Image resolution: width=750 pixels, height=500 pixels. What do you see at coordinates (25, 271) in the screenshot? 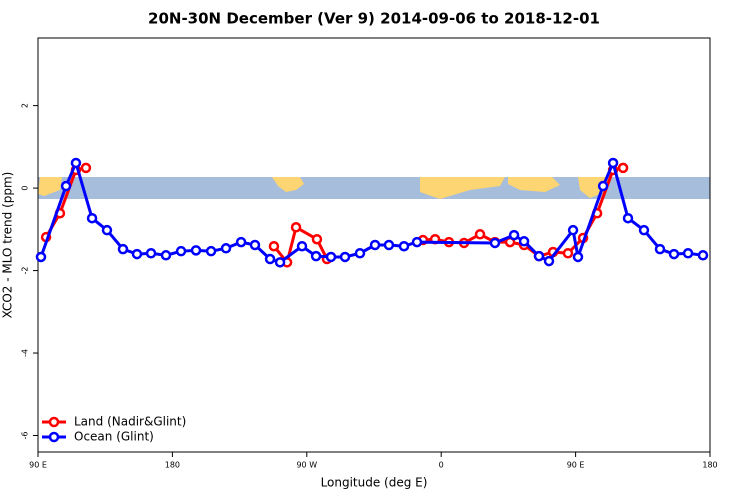
I see `y-tick-label: -2` at bounding box center [25, 271].